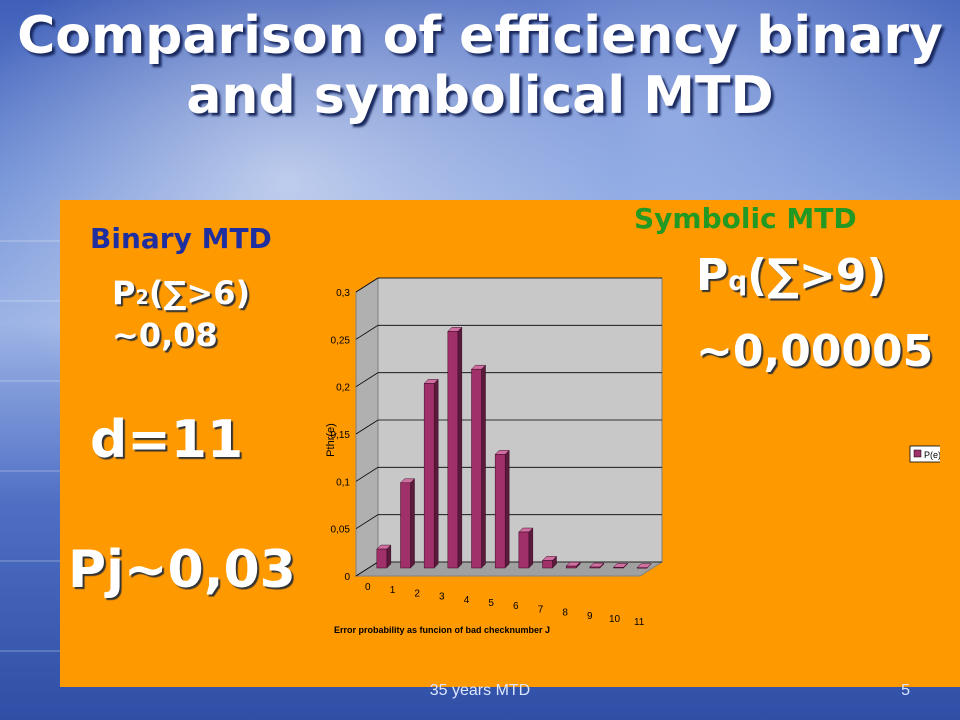 This screenshot has height=720, width=960. I want to click on x-tick-label: 10, so click(615, 619).